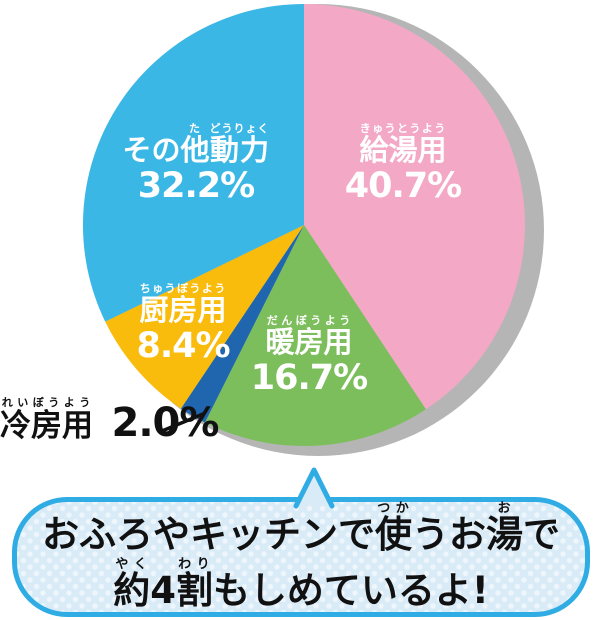 The width and height of the screenshot is (600, 620). What do you see at coordinates (301, 529) in the screenshot?
I see `callout-line-1: おふろやキッチンで使つかうお湯おで` at bounding box center [301, 529].